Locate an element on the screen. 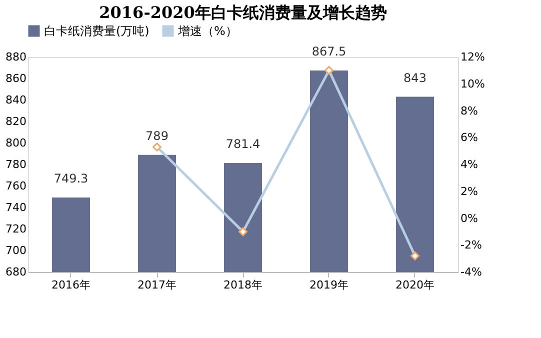 The width and height of the screenshot is (541, 338). data-label: 781.4 is located at coordinates (243, 143).